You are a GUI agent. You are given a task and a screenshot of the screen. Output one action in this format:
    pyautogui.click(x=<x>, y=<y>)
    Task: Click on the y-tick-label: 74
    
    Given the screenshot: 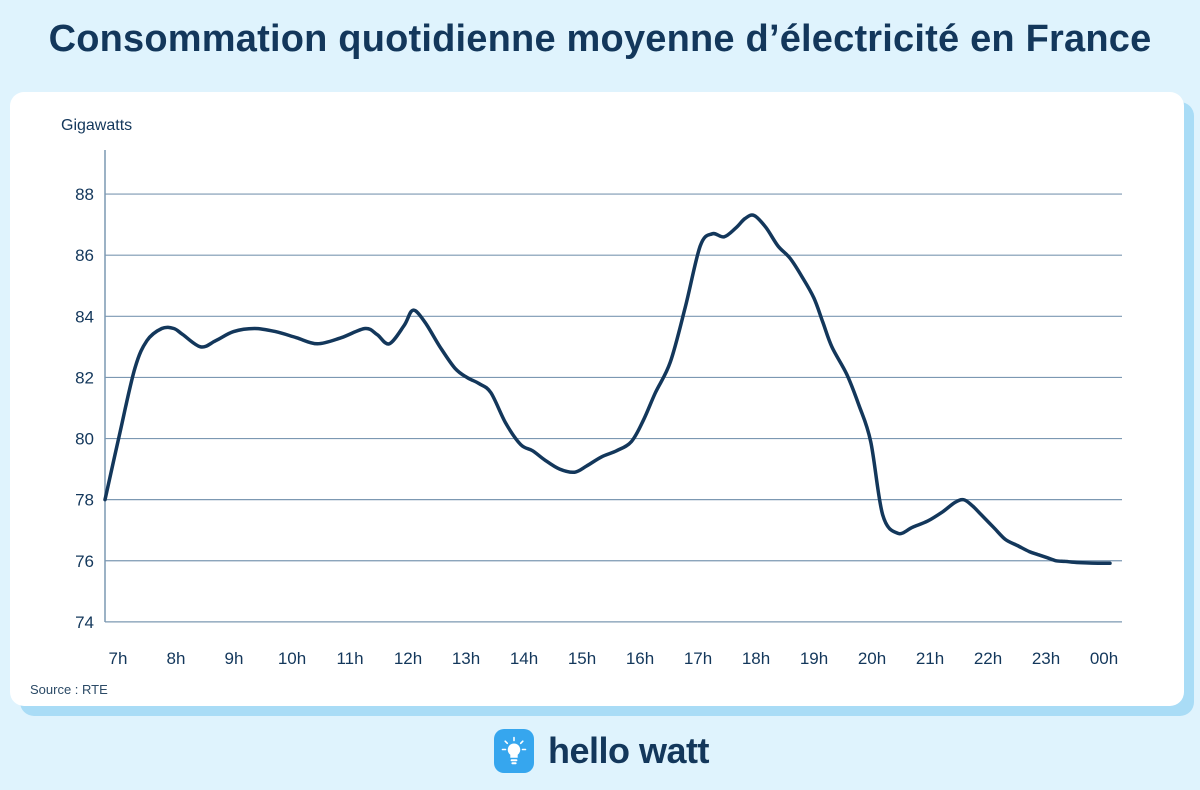 What is the action you would take?
    pyautogui.click(x=84, y=622)
    